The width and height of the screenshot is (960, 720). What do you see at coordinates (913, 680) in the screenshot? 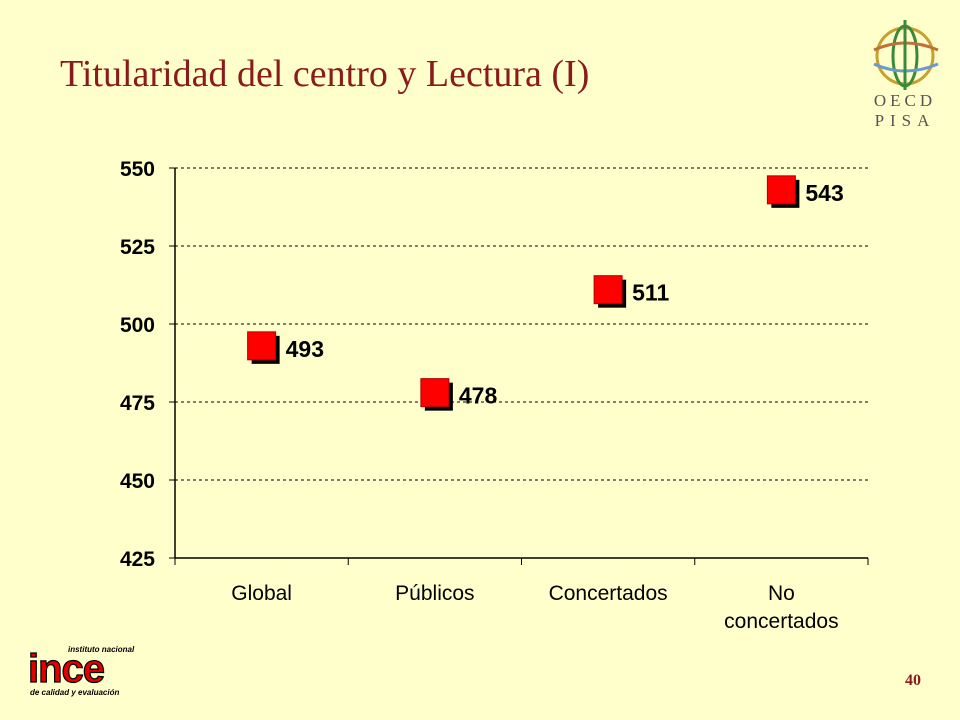
I see `page-number: 40` at bounding box center [913, 680].